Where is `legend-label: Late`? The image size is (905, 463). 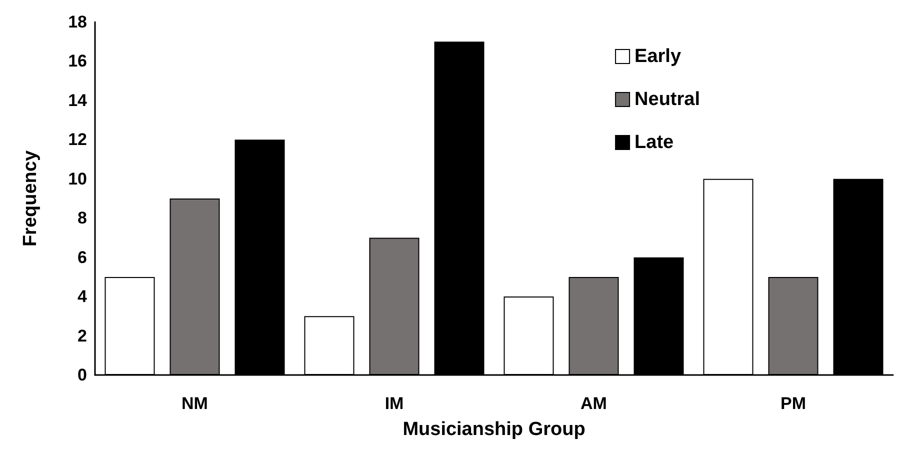 legend-label: Late is located at coordinates (654, 142).